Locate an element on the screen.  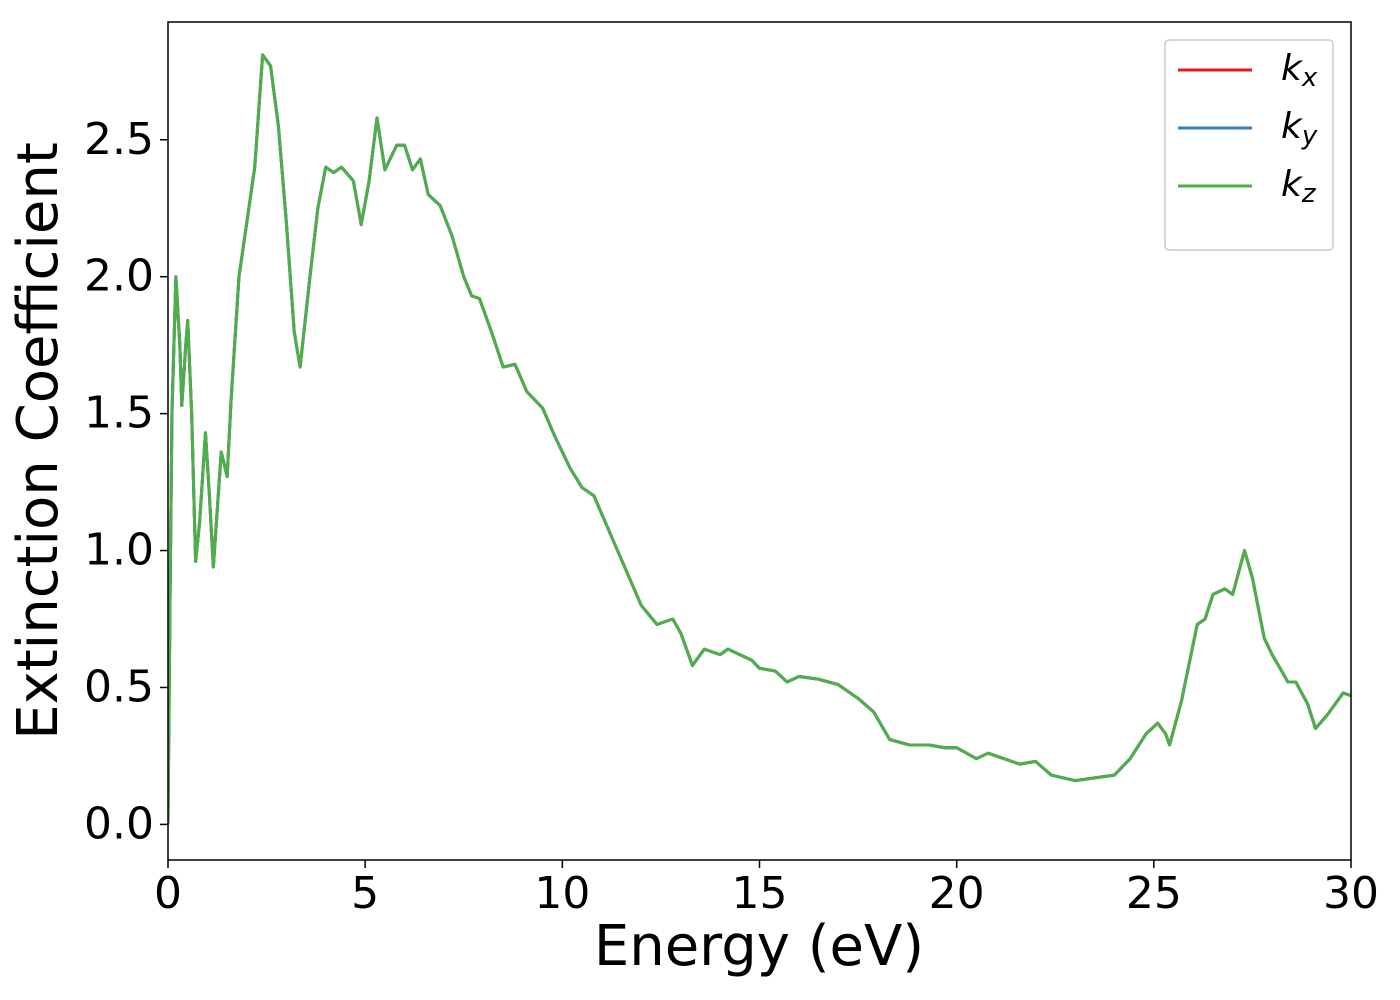
y-tick-label: 2.0 is located at coordinates (119, 276).